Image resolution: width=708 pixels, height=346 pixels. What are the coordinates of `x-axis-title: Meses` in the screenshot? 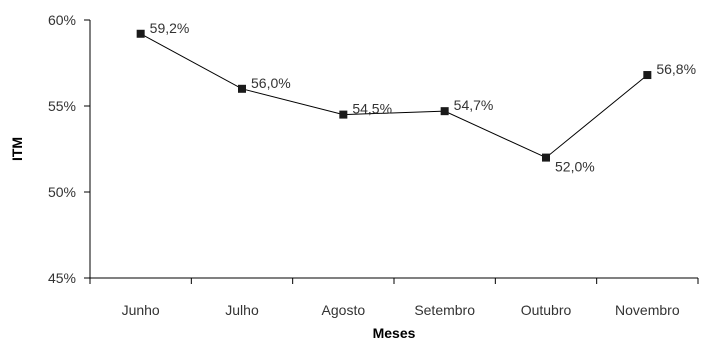 It's located at (394, 333).